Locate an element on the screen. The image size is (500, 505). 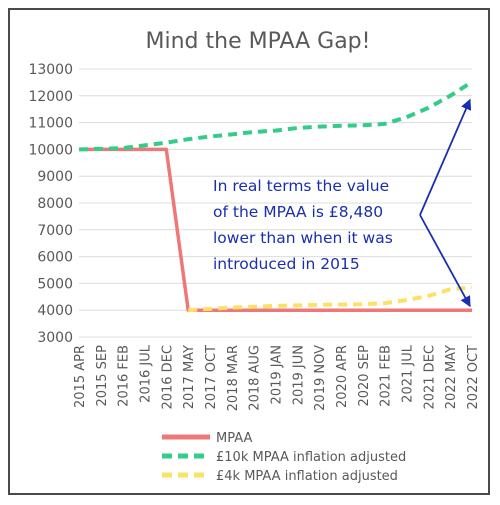
x-tick-label: 2019 NOV is located at coordinates (320, 378).